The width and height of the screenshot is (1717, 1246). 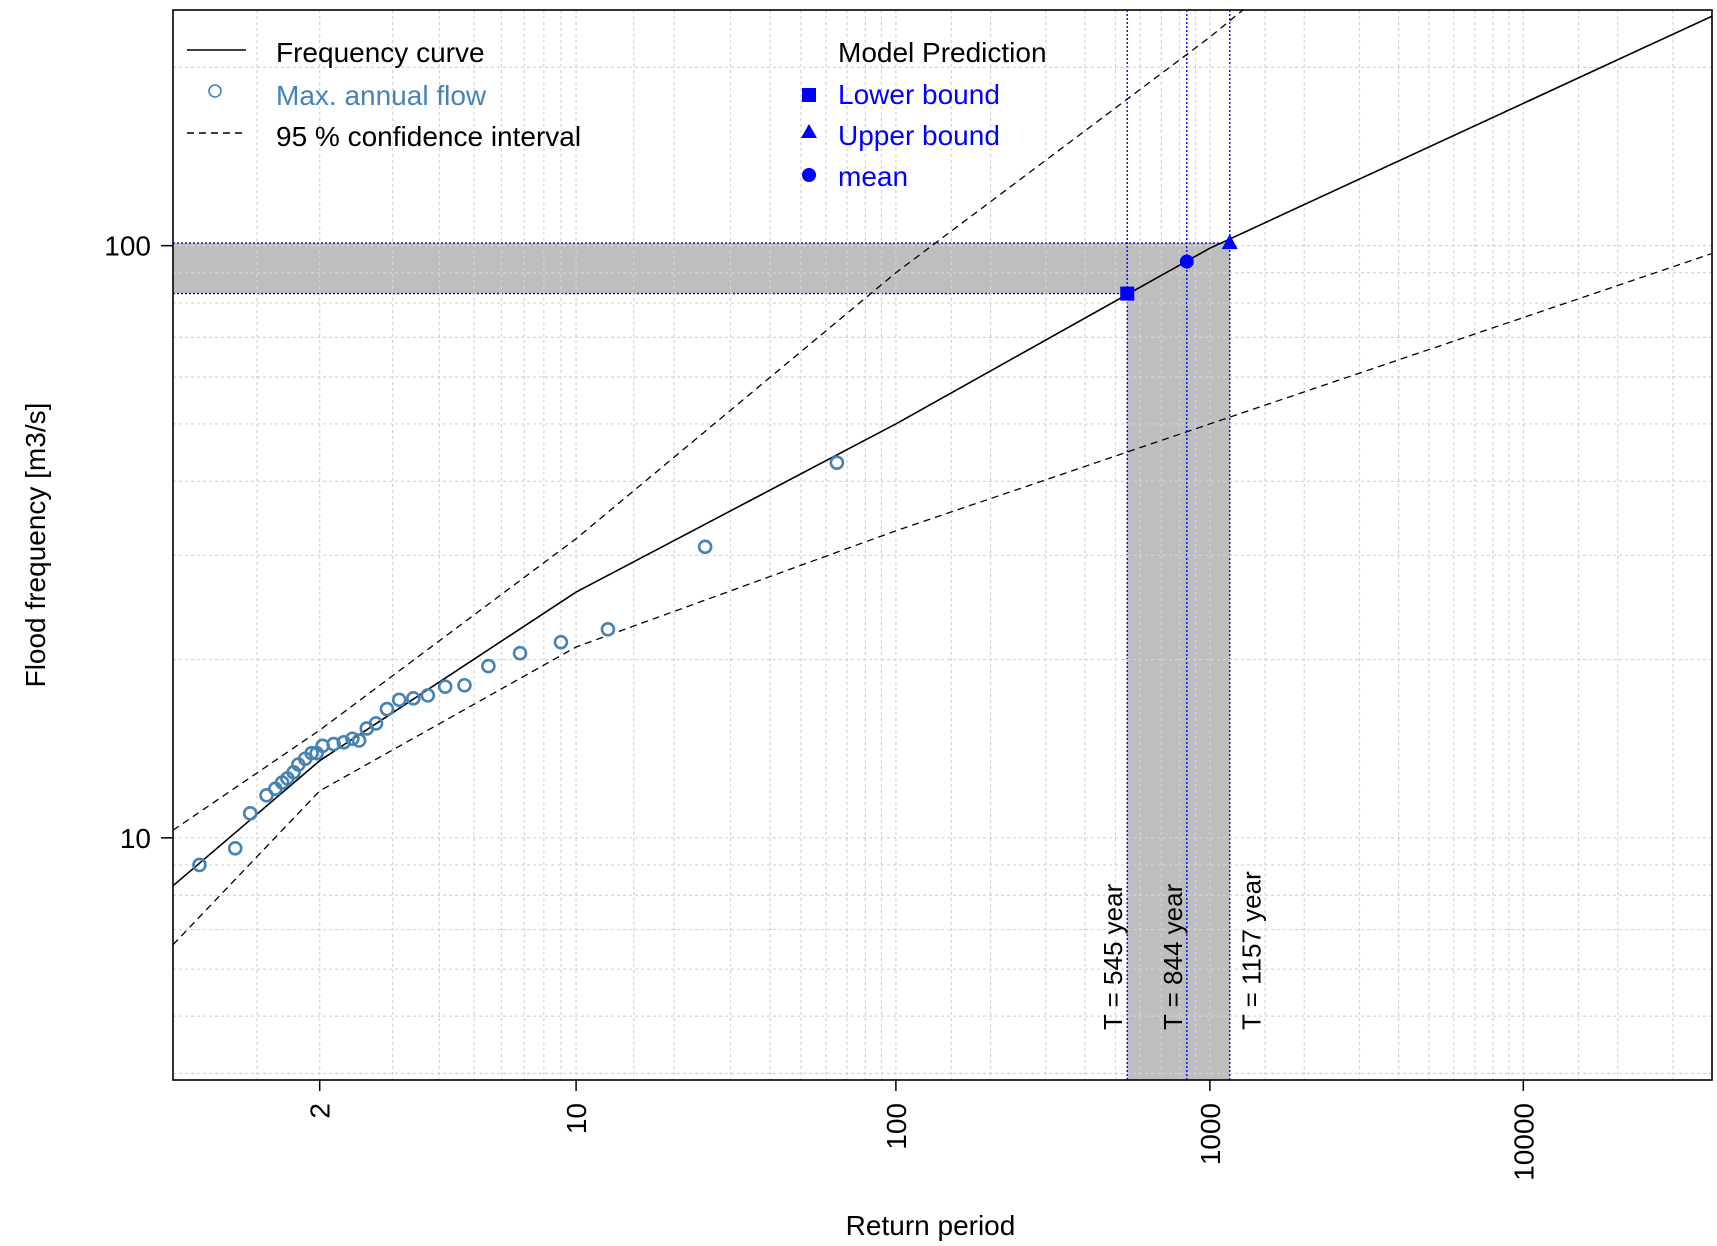 What do you see at coordinates (931, 1225) in the screenshot?
I see `x-axis-title: Return period` at bounding box center [931, 1225].